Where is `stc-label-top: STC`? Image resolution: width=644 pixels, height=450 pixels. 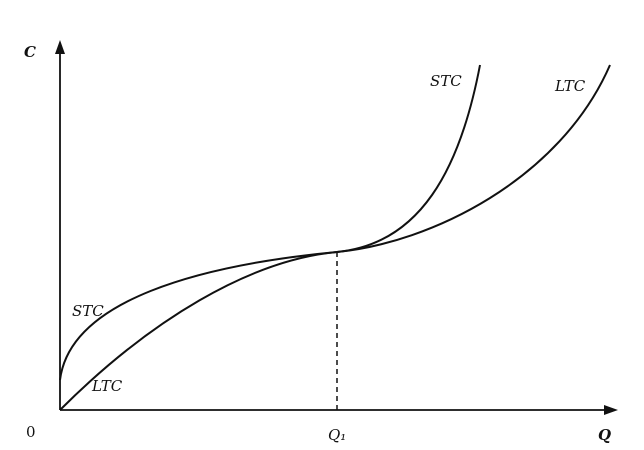
stc-label-top: STC is located at coordinates (446, 81).